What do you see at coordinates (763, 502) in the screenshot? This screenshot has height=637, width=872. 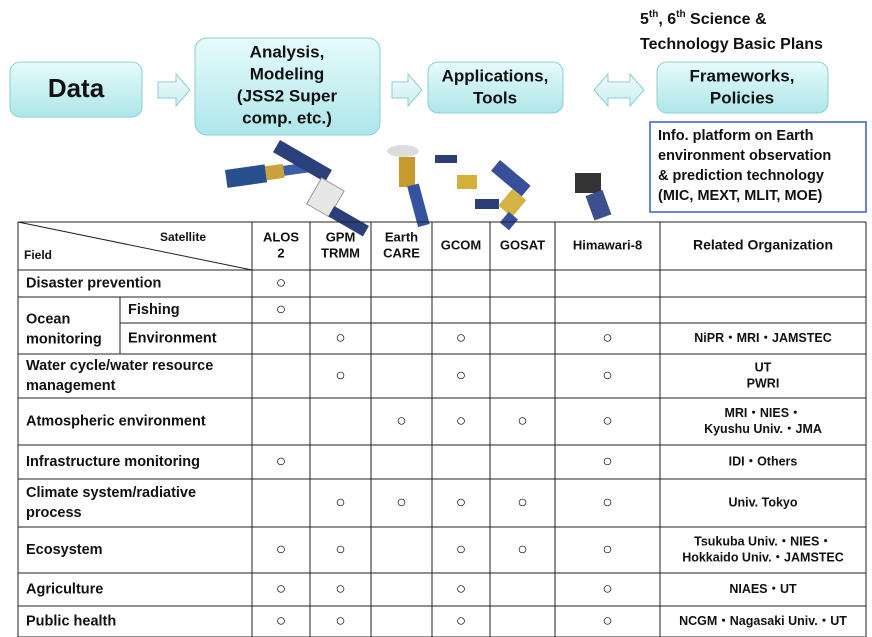 I see `organization: Univ. Tokyo` at bounding box center [763, 502].